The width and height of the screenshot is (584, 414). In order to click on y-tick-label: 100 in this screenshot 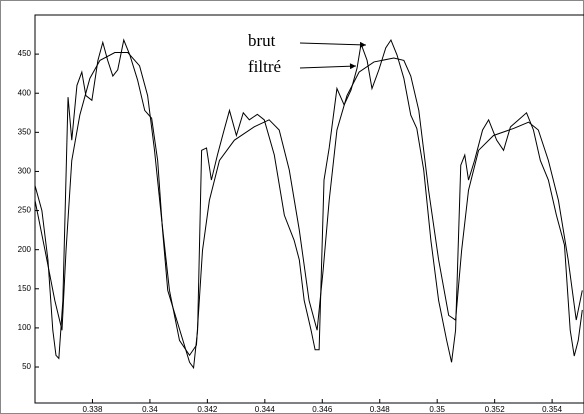, I will do `click(25, 327)`.